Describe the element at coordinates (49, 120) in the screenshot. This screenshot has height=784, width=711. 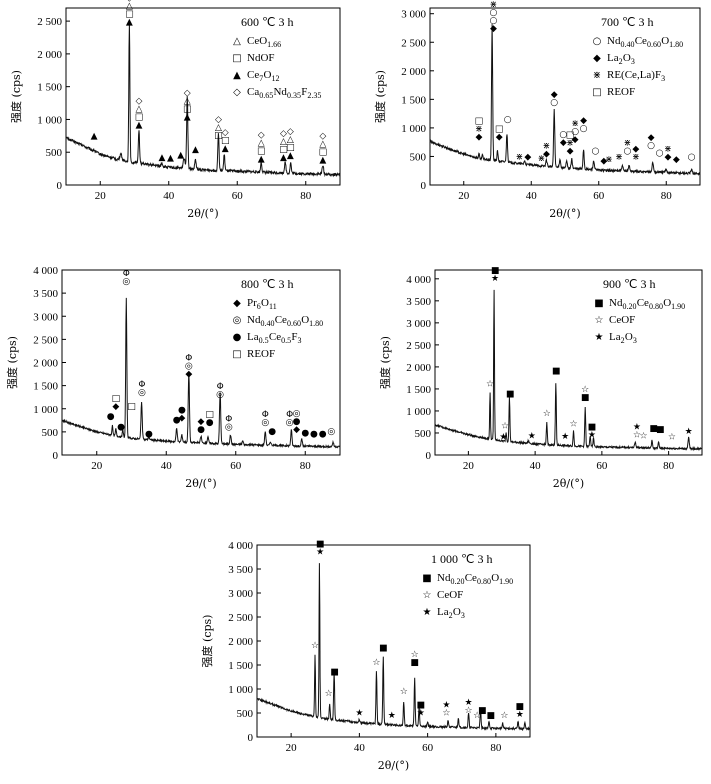
I see `y-tick-label: 1 000` at that location.